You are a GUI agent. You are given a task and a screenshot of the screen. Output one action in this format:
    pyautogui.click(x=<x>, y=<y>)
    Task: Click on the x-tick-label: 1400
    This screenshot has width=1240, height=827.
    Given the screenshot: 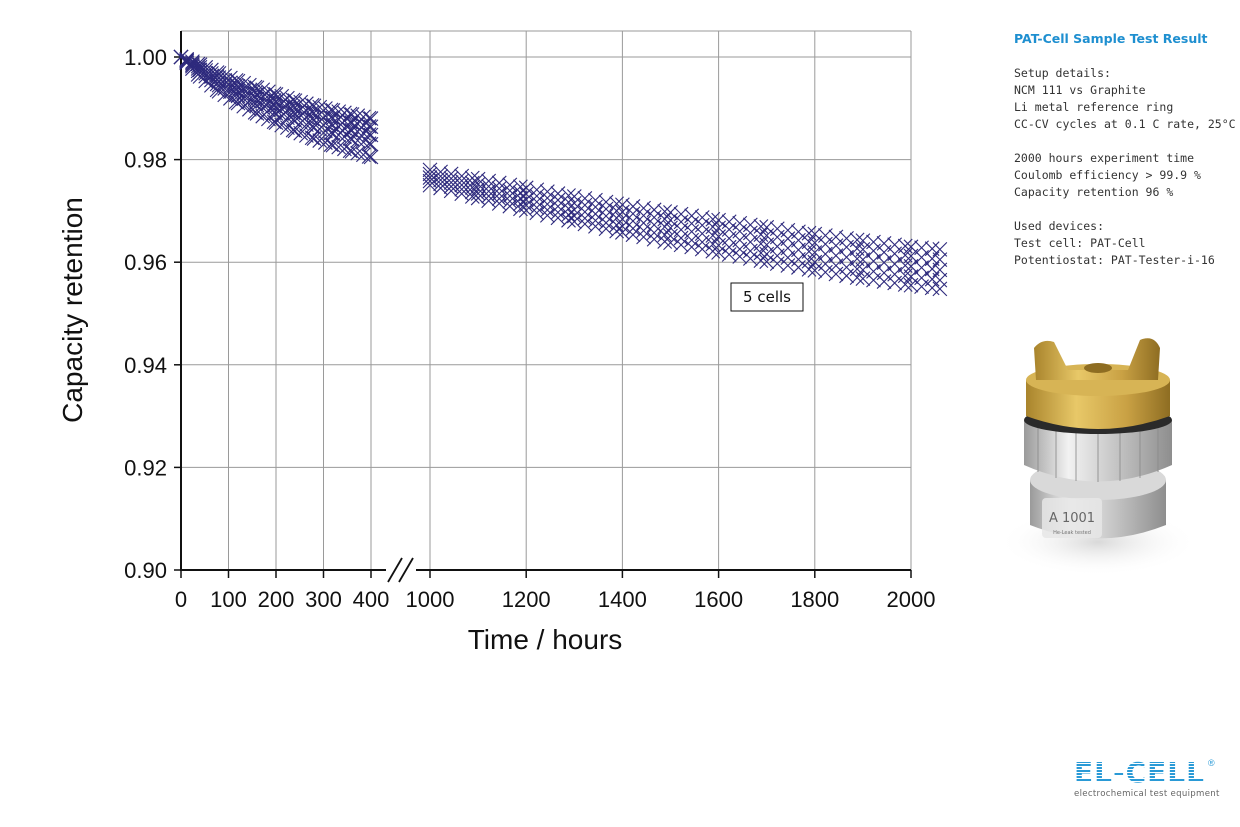 What is the action you would take?
    pyautogui.click(x=622, y=599)
    